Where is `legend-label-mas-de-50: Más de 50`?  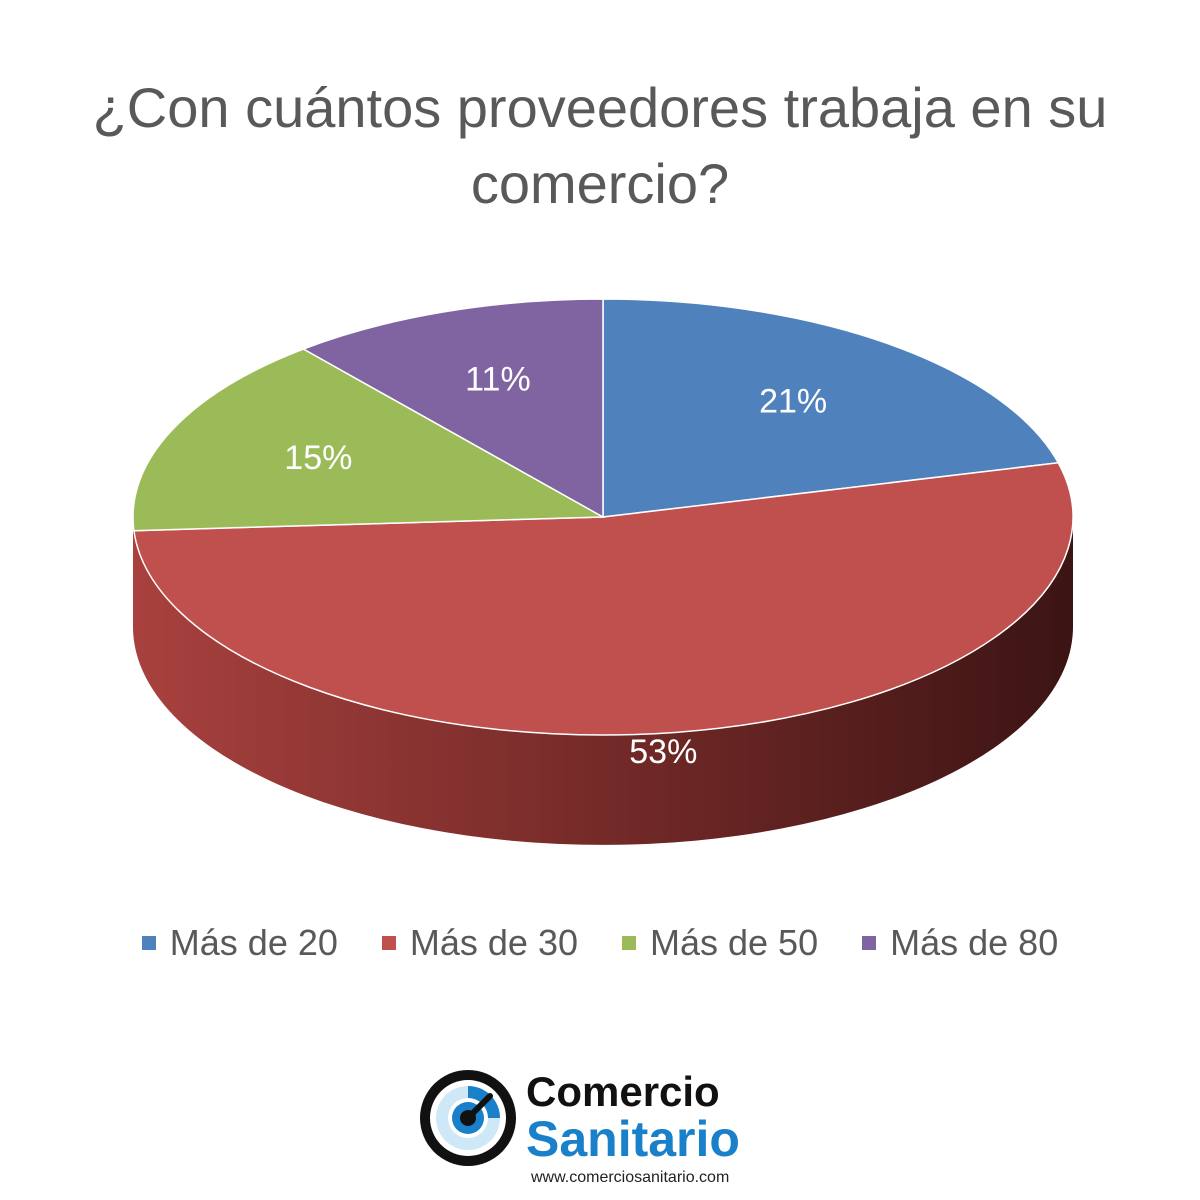
legend-label-mas-de-50: Más de 50 is located at coordinates (734, 942).